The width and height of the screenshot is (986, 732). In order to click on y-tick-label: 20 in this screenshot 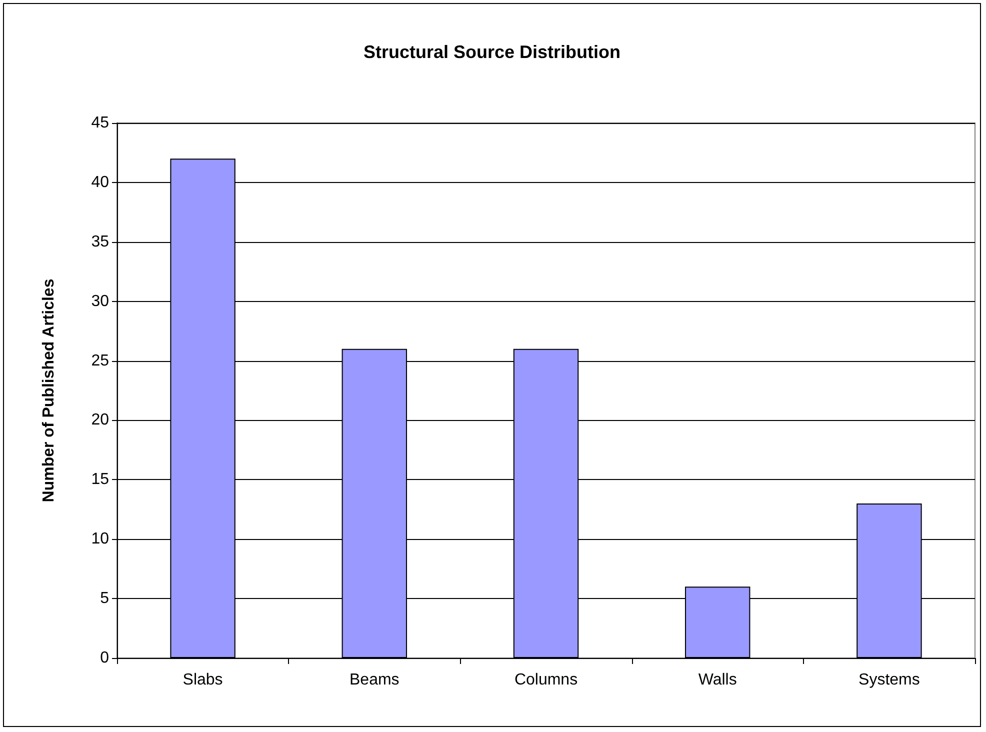, I will do `click(100, 420)`.